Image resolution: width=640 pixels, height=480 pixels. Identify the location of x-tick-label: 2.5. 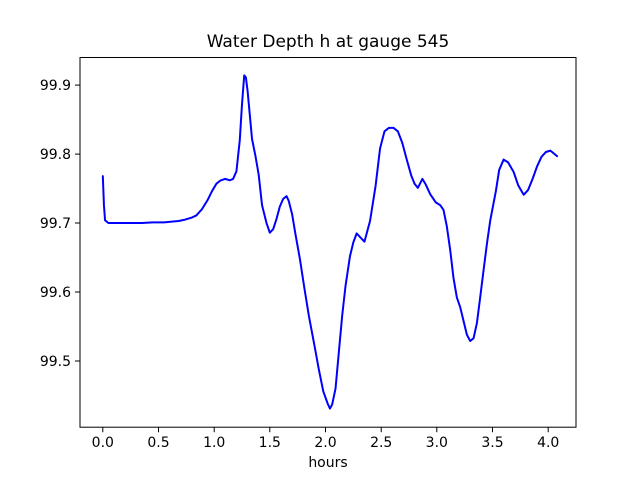
(381, 443).